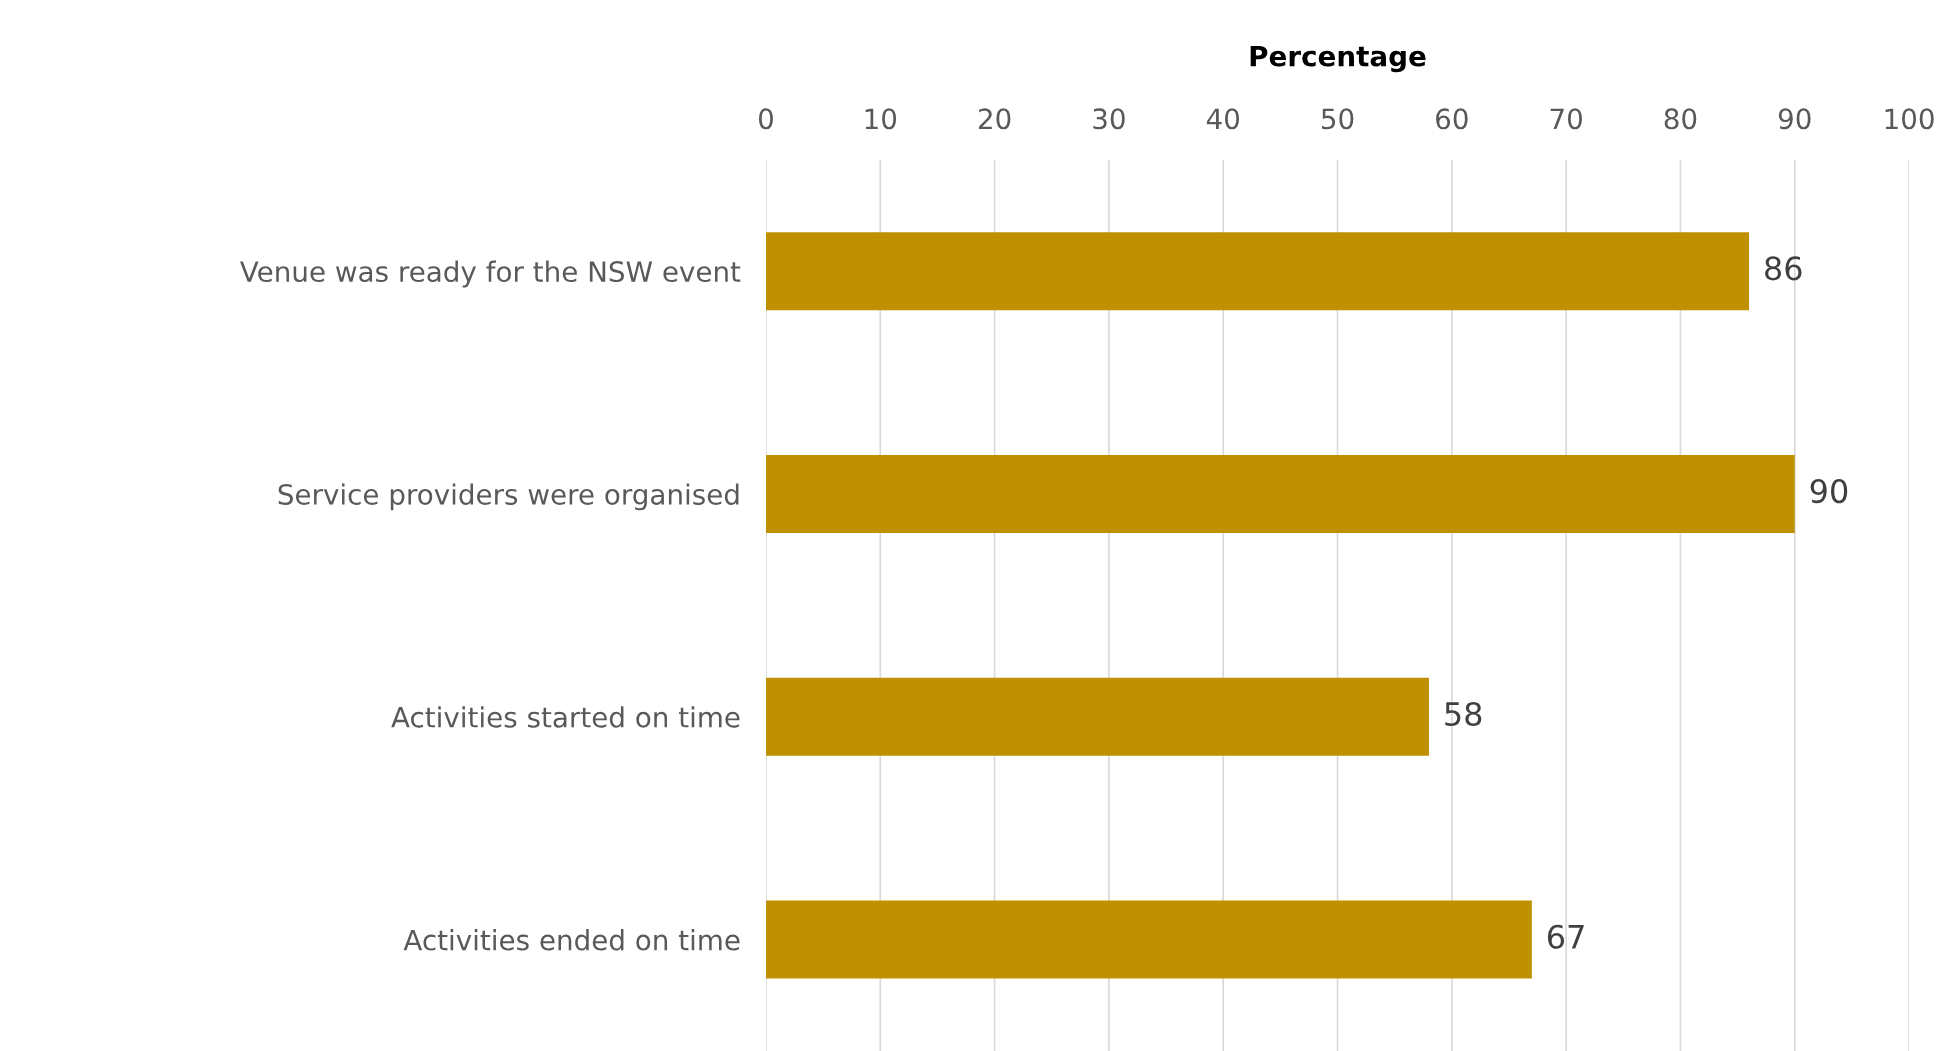  Describe the element at coordinates (508, 497) in the screenshot. I see `y-tick-label: Service providers were organised` at that location.